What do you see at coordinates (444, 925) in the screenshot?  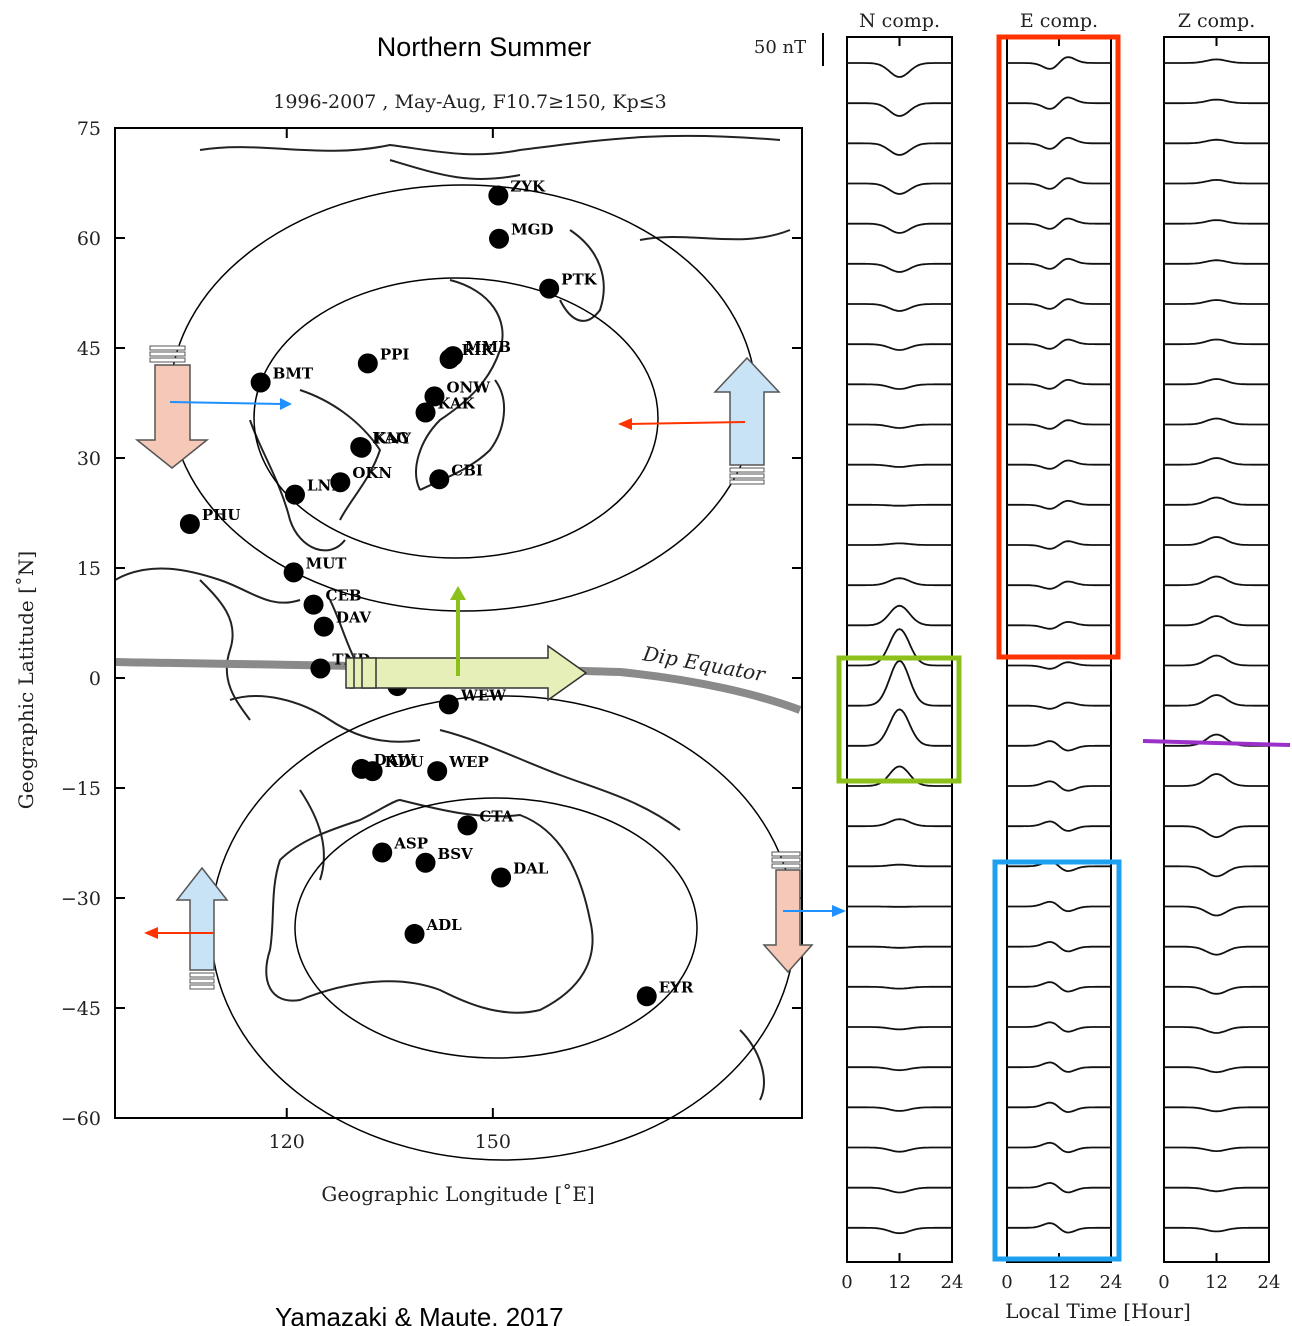 I see `station-label-adl: ADL` at bounding box center [444, 925].